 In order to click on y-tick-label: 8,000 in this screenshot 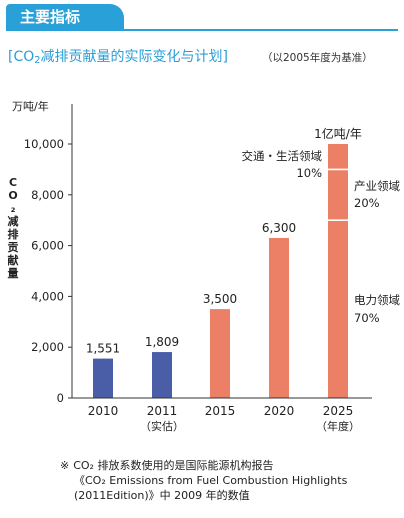, I will do `click(47, 195)`.